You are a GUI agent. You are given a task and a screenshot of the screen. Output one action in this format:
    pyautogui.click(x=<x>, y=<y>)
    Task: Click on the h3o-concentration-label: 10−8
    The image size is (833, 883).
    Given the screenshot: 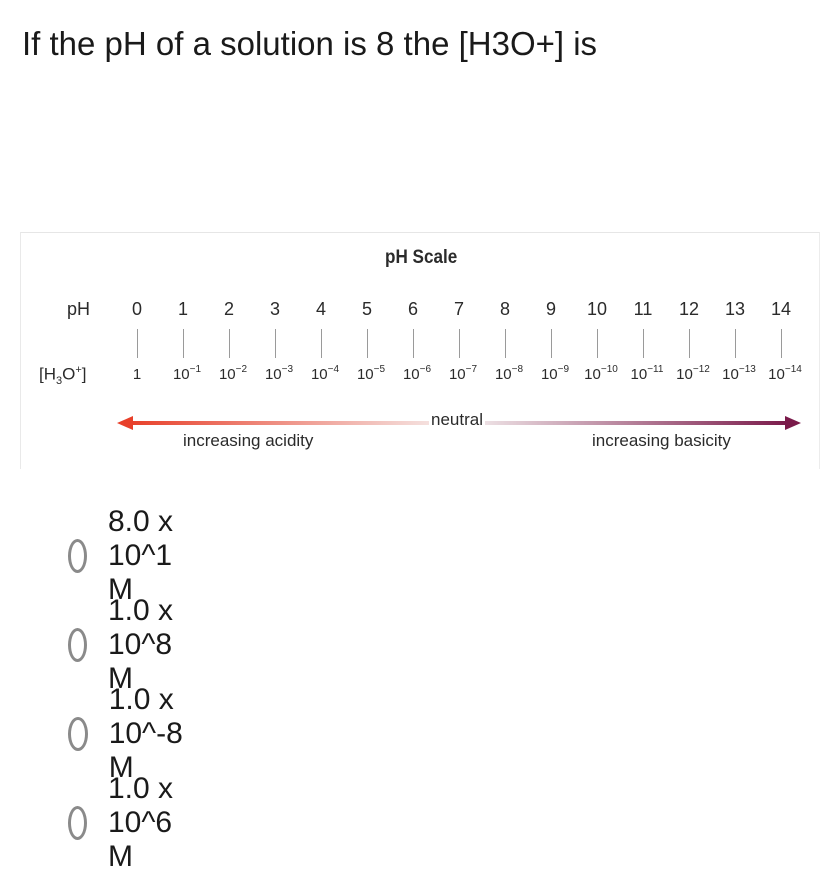 What is the action you would take?
    pyautogui.click(x=509, y=373)
    